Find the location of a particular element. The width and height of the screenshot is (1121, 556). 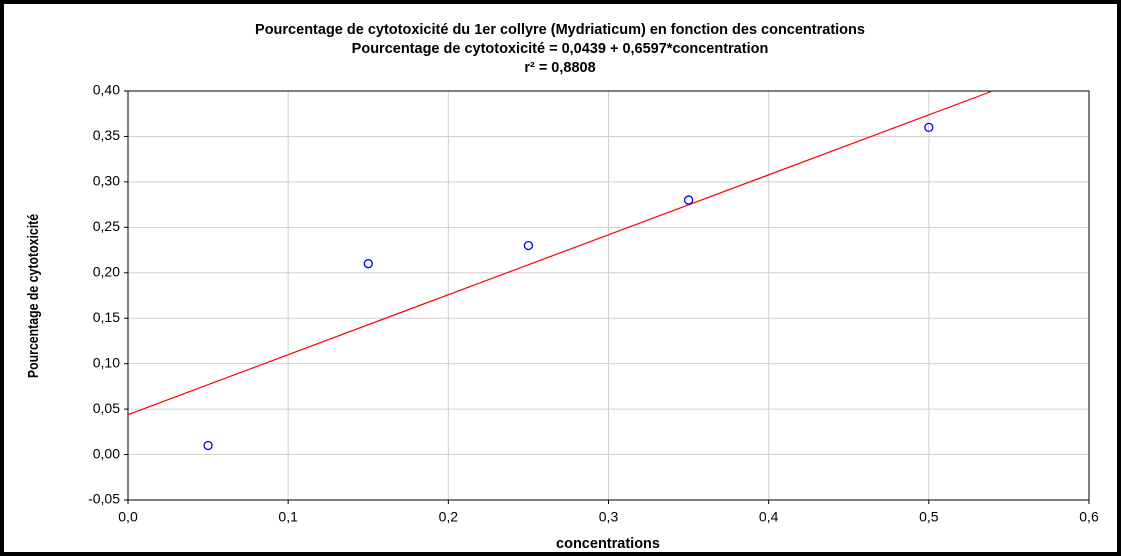

x-tick-label: 0,4 is located at coordinates (769, 517).